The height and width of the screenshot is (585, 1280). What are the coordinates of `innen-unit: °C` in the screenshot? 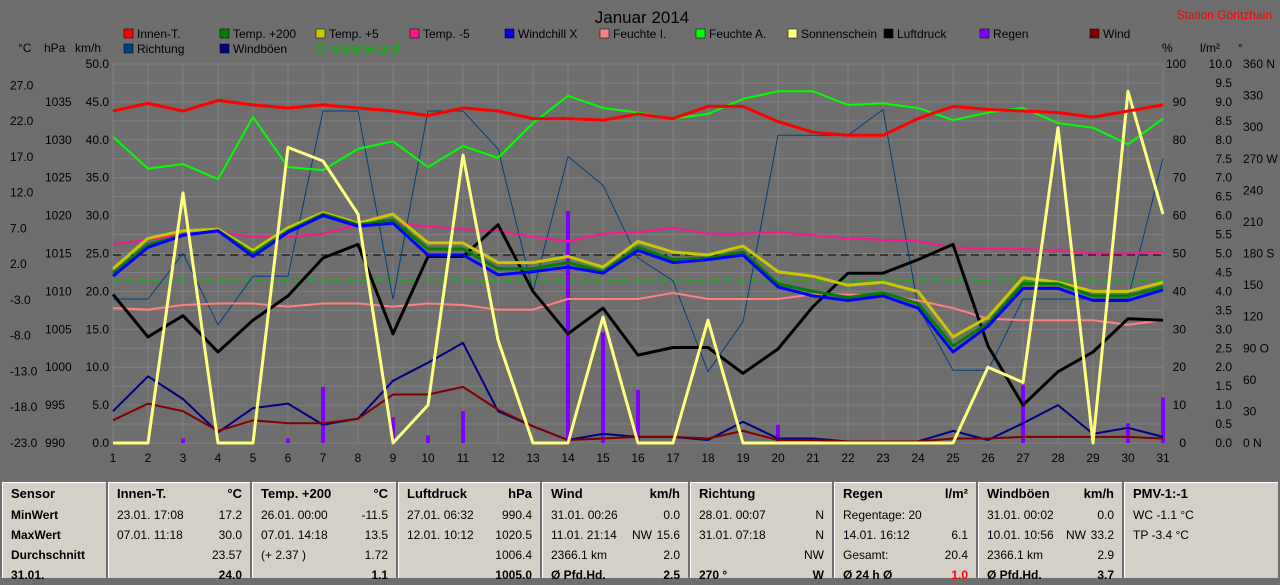 It's located at (234, 493).